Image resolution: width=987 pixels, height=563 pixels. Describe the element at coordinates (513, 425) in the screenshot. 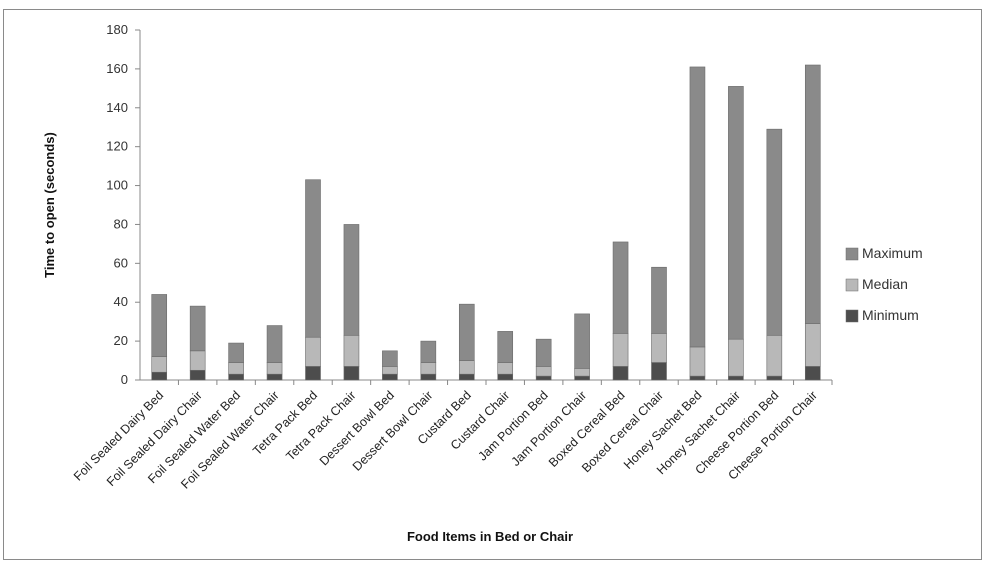

I see `x-tick-label: Jam Portion Bed` at that location.